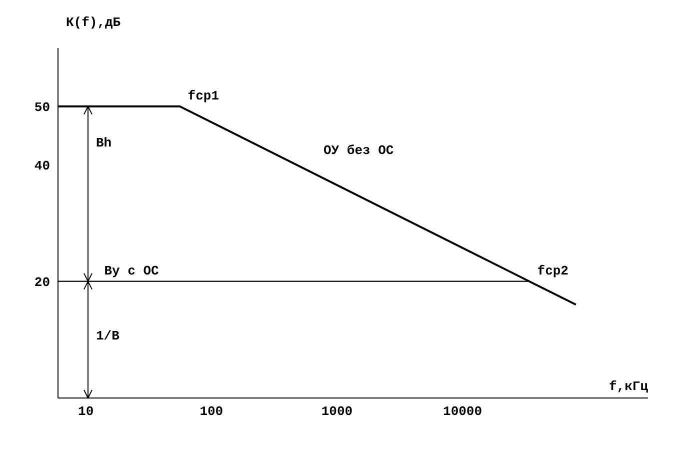 This screenshot has width=686, height=457. I want to click on x-tick-label: 10000, so click(462, 412).